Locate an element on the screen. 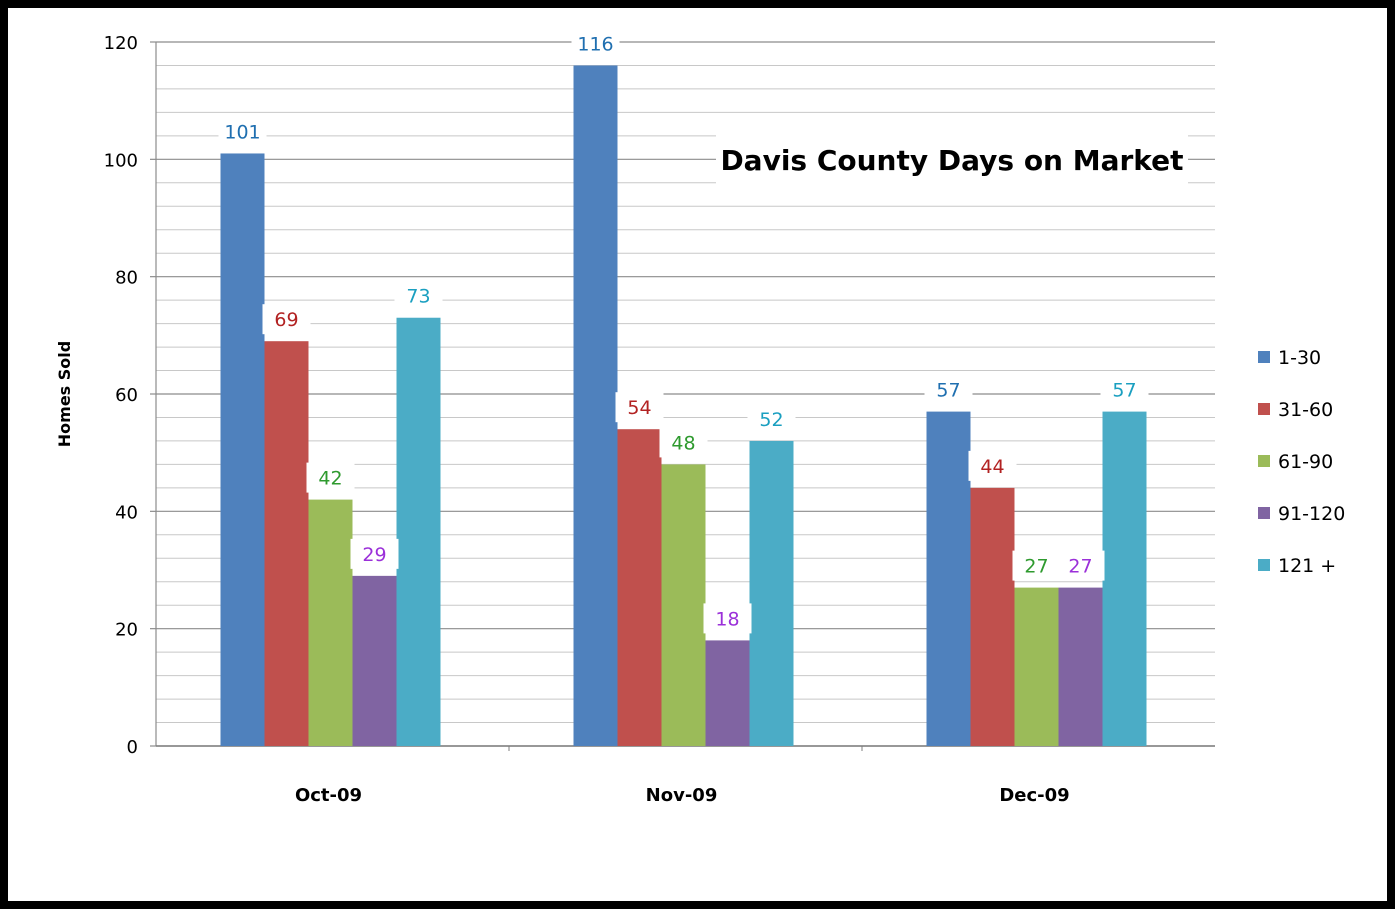  x-tick-label: Oct-09 is located at coordinates (328, 795).